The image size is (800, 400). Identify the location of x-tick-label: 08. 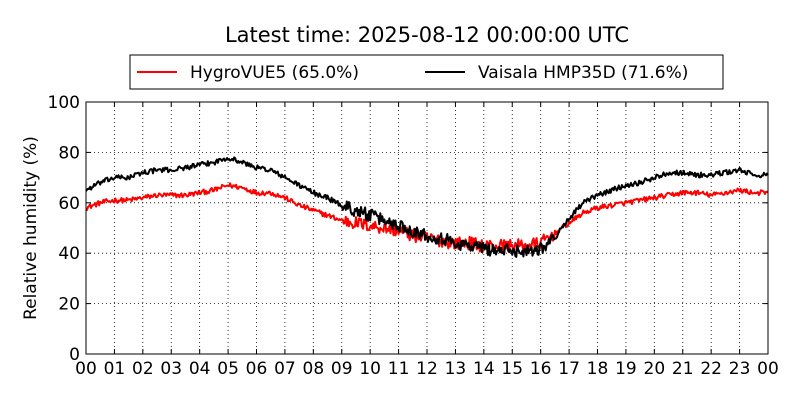
(314, 369).